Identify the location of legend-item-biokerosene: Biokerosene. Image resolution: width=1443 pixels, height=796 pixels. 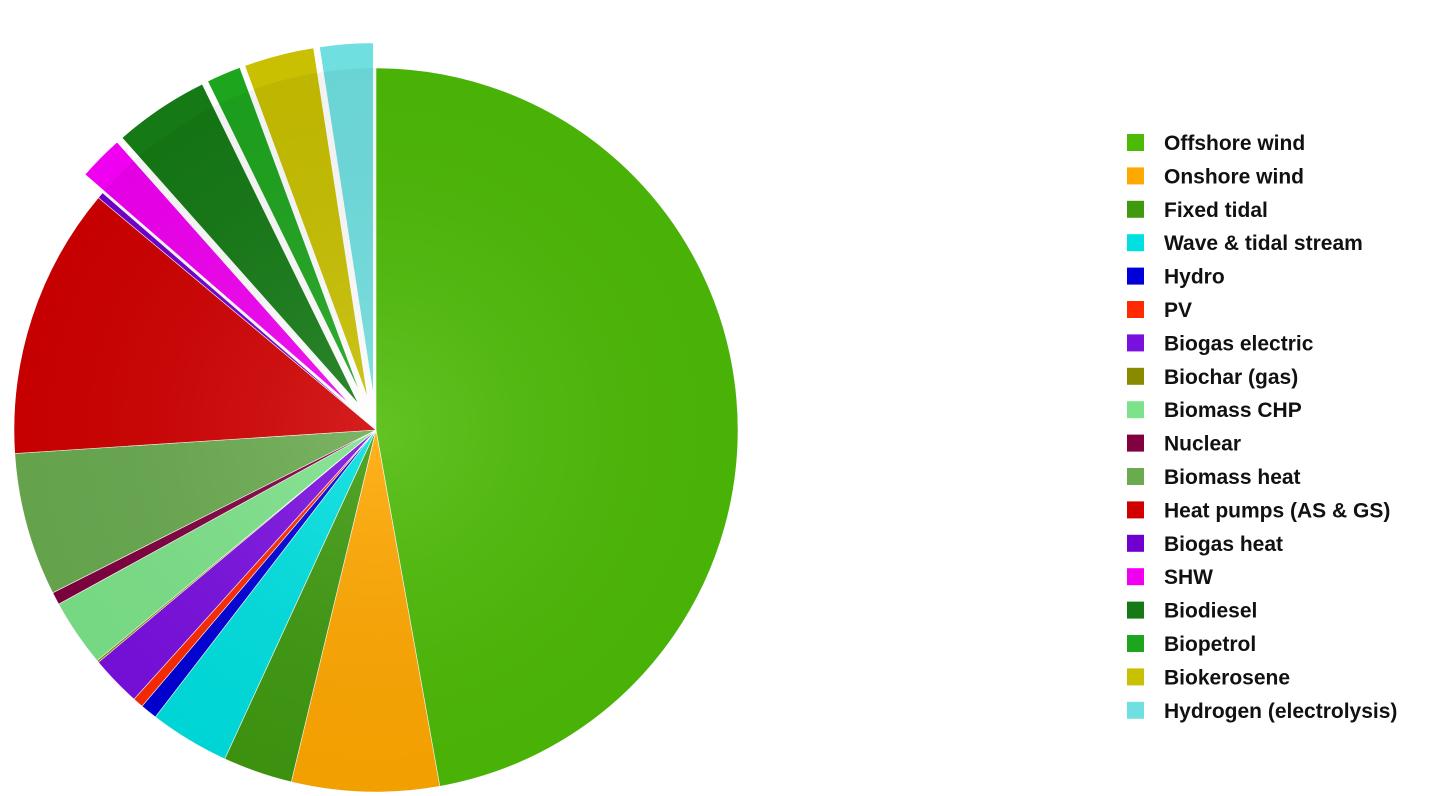
(1208, 677).